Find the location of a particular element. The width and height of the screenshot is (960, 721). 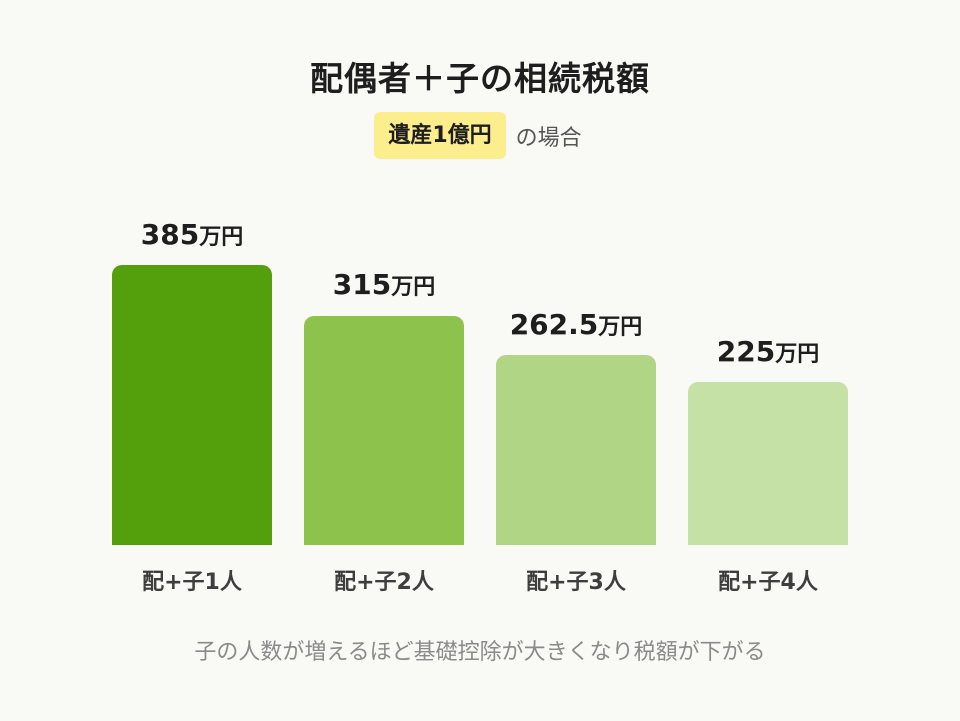

bar-value-4: 225万円 is located at coordinates (768, 351).